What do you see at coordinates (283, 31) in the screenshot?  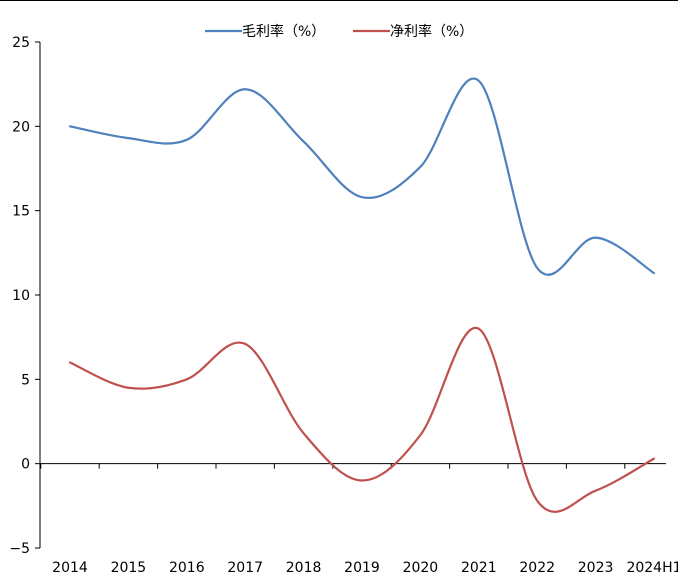 I see `legend-label: 毛利率（%）` at bounding box center [283, 31].